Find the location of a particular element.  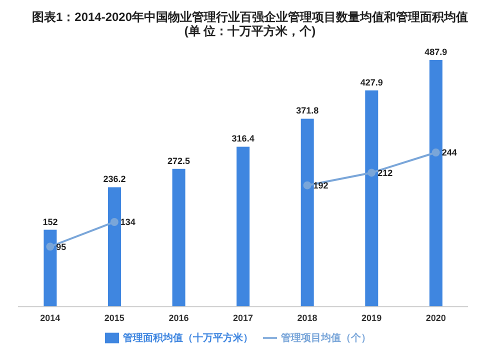

x-tick-label: 2019 is located at coordinates (372, 318).